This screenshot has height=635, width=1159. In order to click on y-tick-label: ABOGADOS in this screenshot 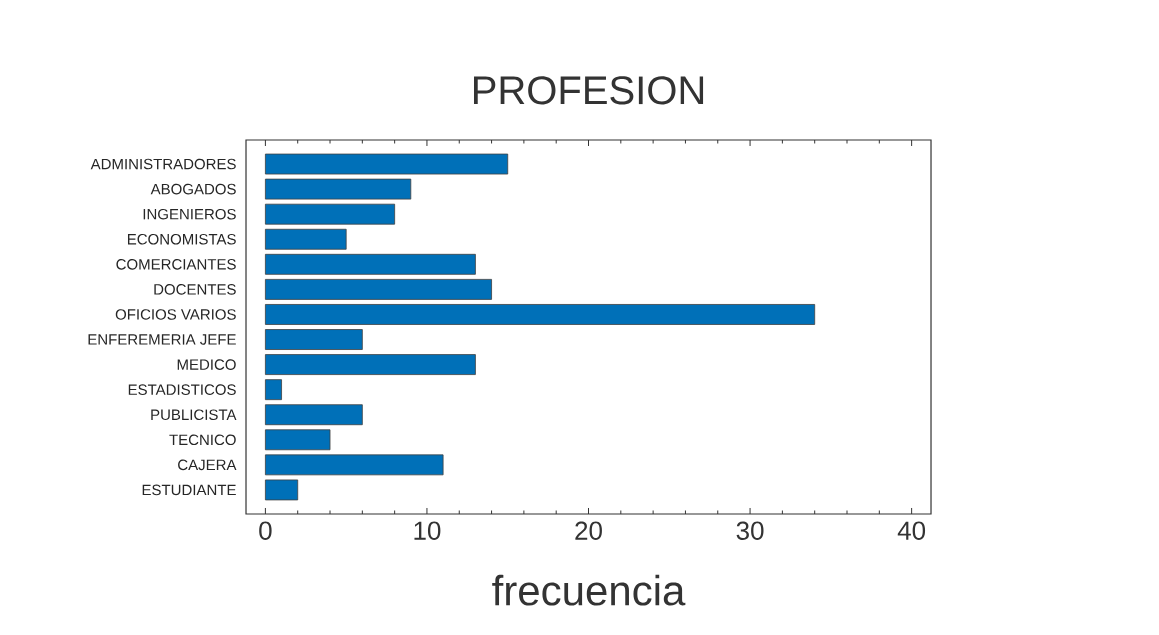, I will do `click(193, 189)`.